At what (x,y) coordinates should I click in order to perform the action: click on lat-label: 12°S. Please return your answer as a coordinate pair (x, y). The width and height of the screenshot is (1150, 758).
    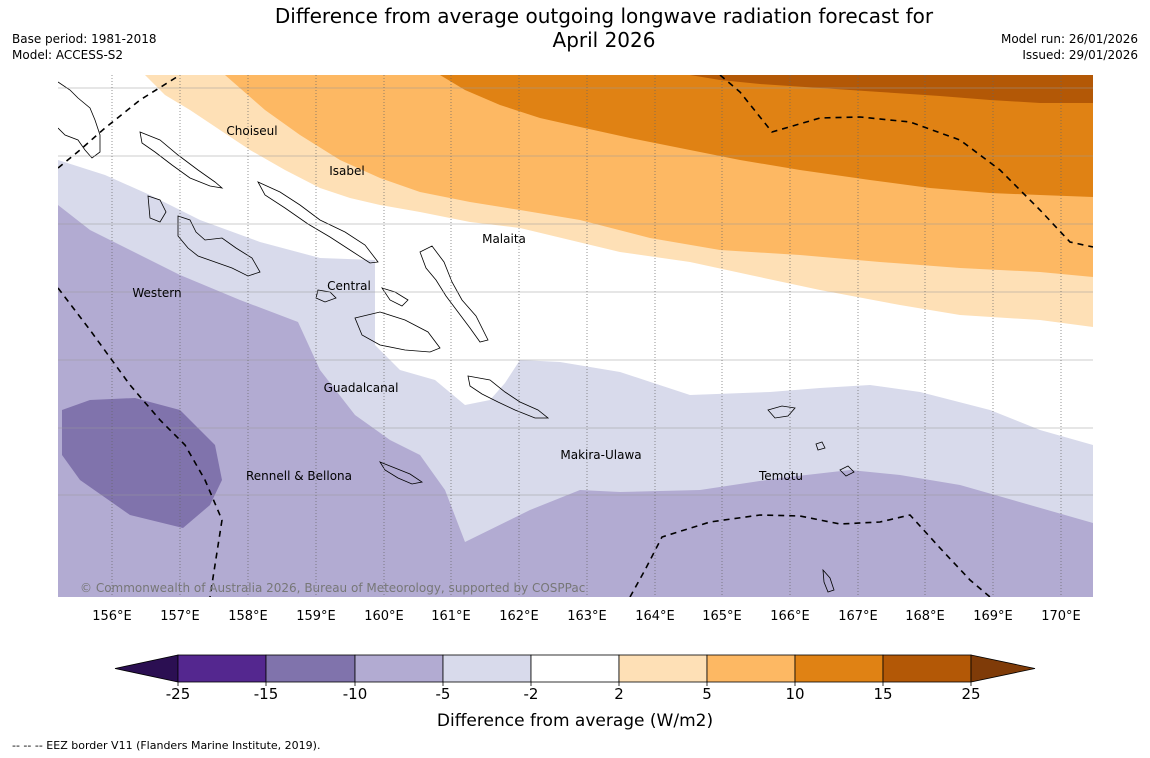
    Looking at the image, I should click on (31, 496).